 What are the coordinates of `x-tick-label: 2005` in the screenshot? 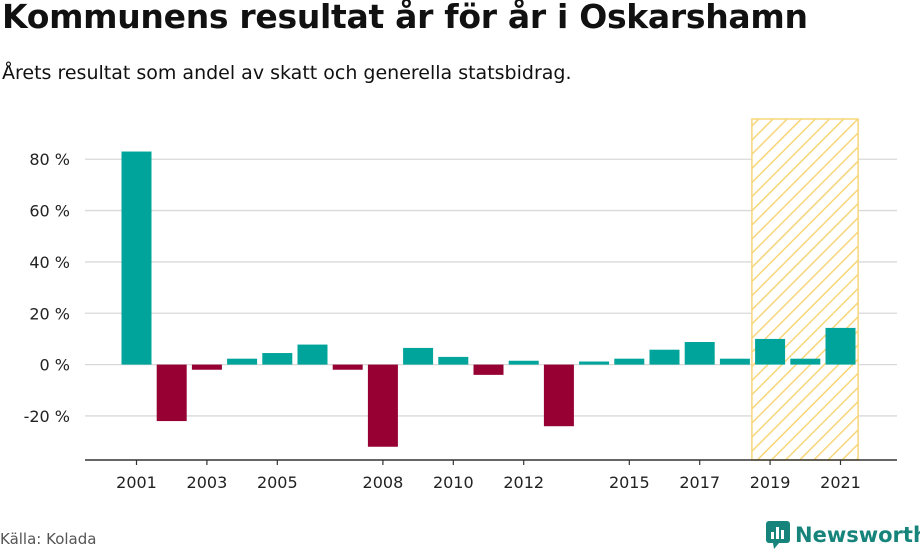 It's located at (277, 482).